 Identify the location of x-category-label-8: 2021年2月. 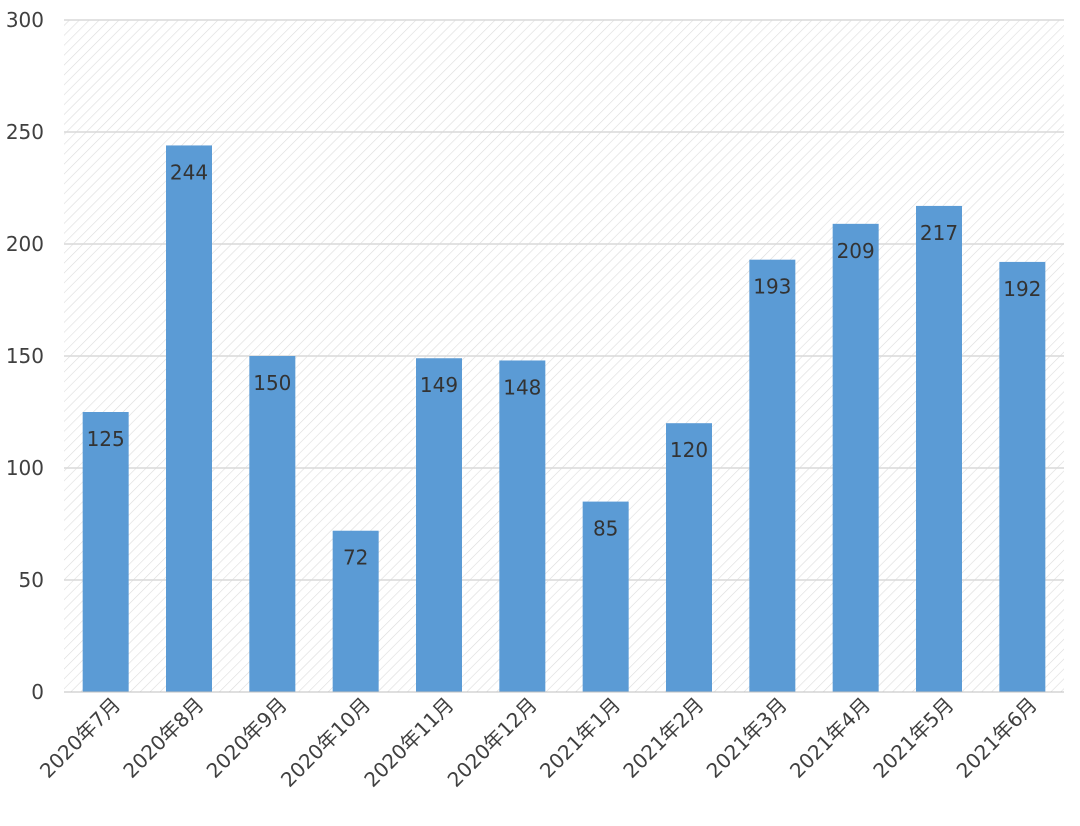
(663, 738).